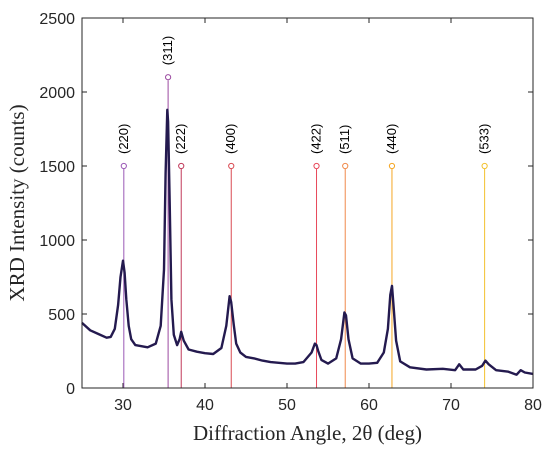  Describe the element at coordinates (484, 139) in the screenshot. I see `peak-label: (533)` at that location.